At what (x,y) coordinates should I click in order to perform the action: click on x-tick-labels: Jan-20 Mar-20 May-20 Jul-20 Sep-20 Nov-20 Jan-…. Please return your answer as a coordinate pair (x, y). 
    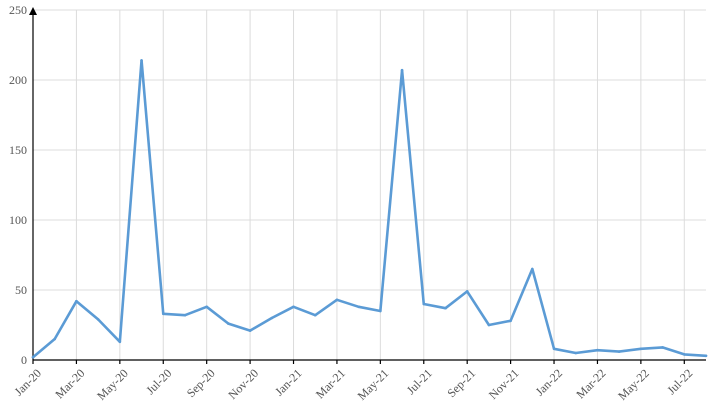
    Looking at the image, I should click on (354, 384).